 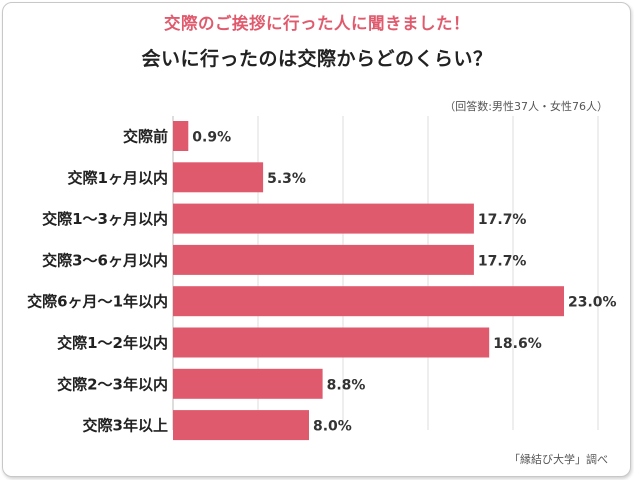 I want to click on data-label: 8.8%, so click(x=346, y=385).